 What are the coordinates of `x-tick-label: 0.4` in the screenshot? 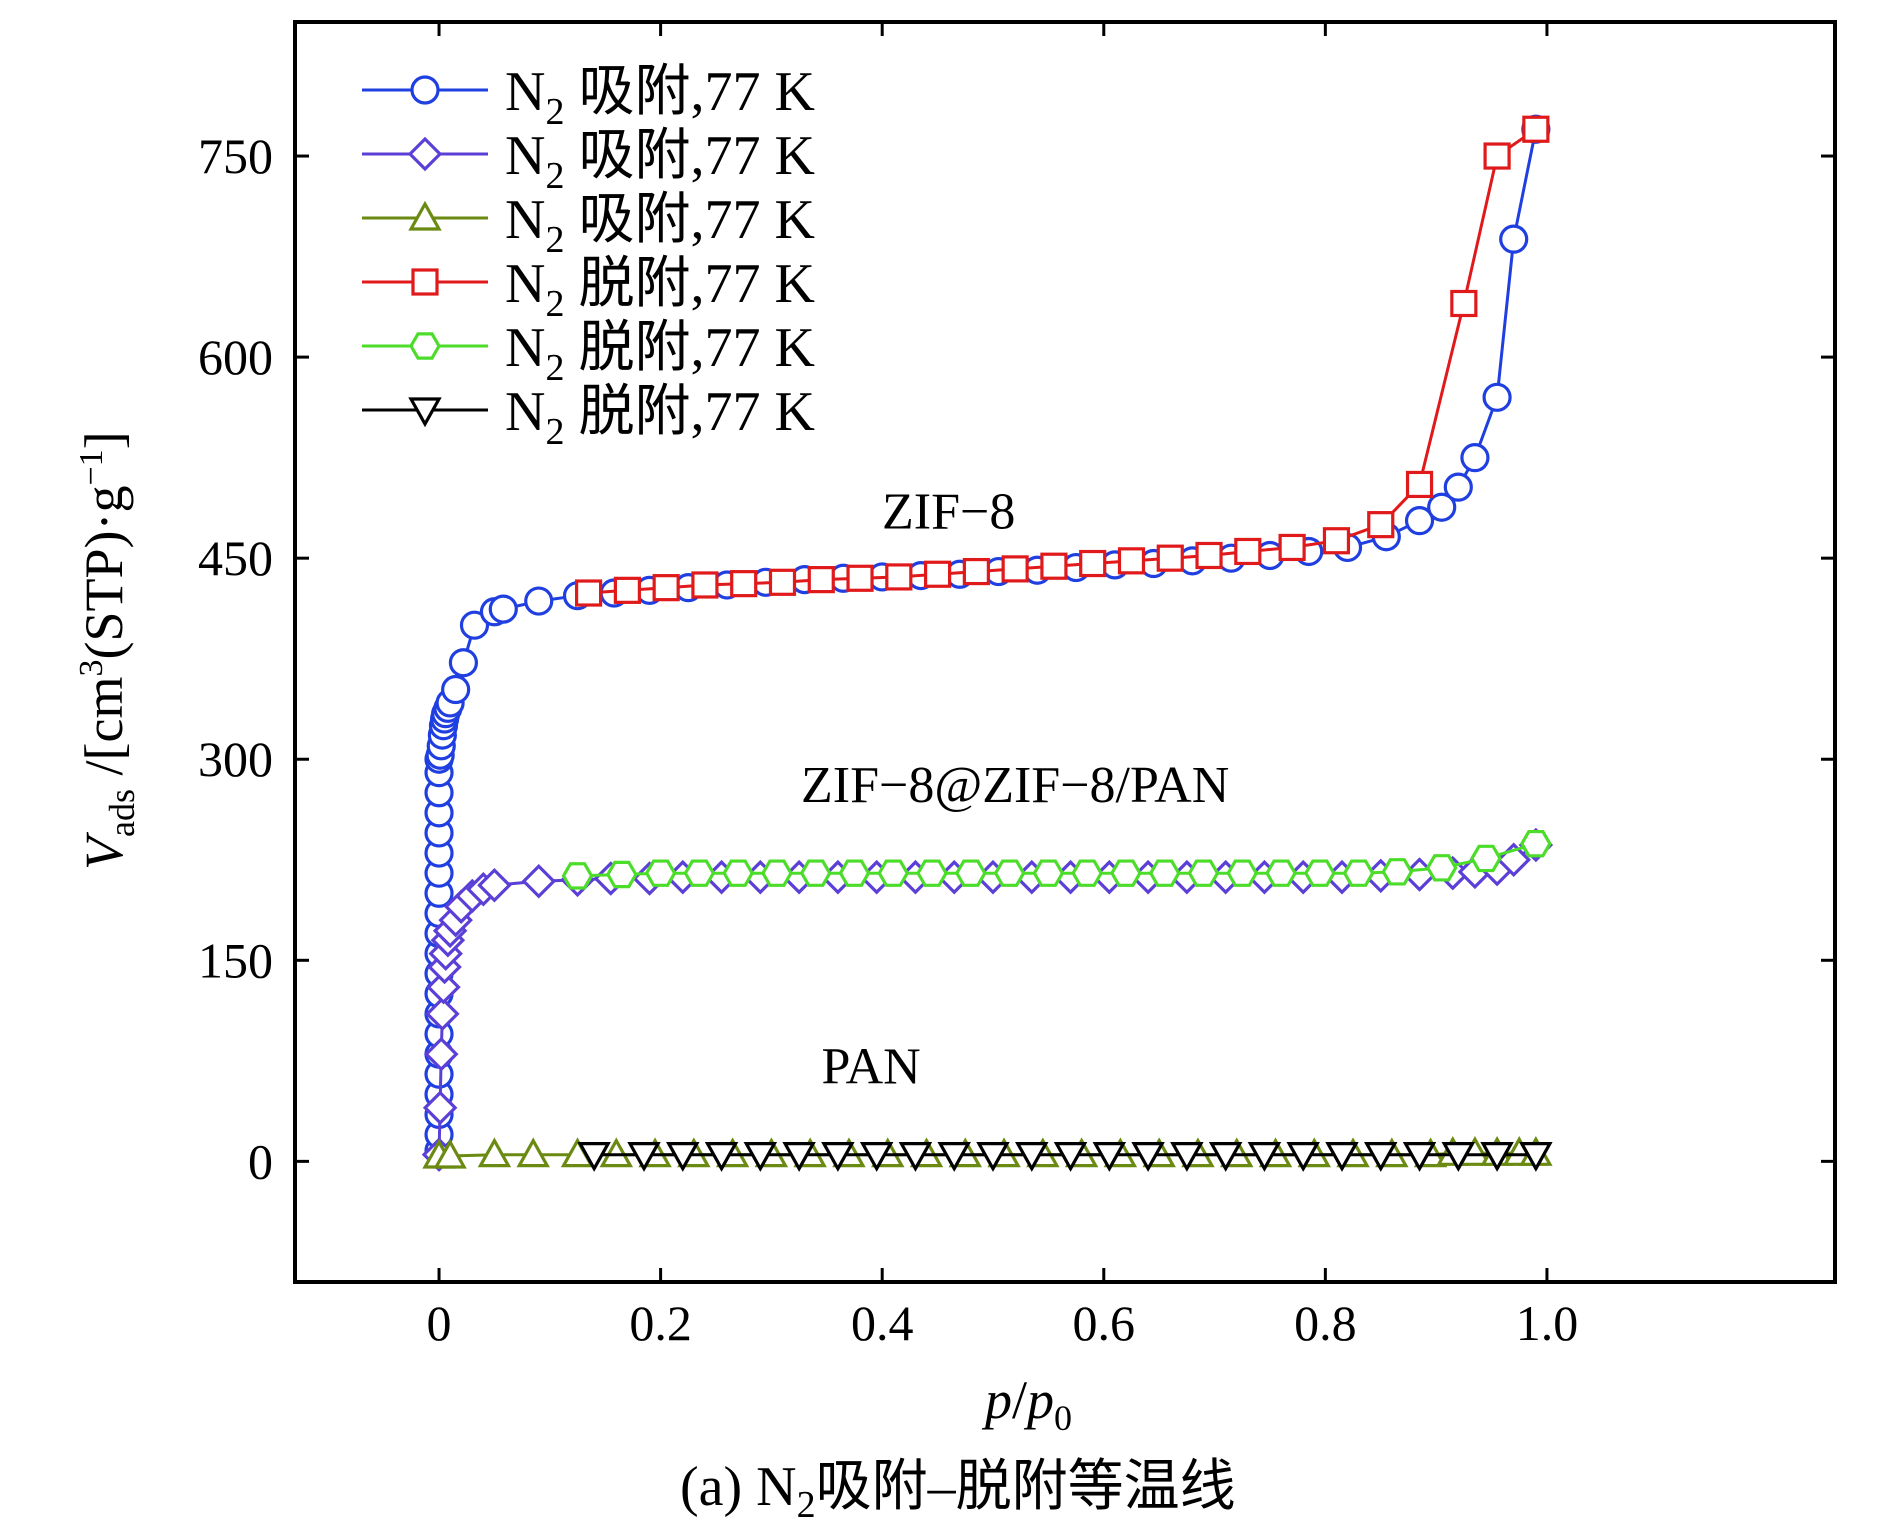 It's located at (882, 1323).